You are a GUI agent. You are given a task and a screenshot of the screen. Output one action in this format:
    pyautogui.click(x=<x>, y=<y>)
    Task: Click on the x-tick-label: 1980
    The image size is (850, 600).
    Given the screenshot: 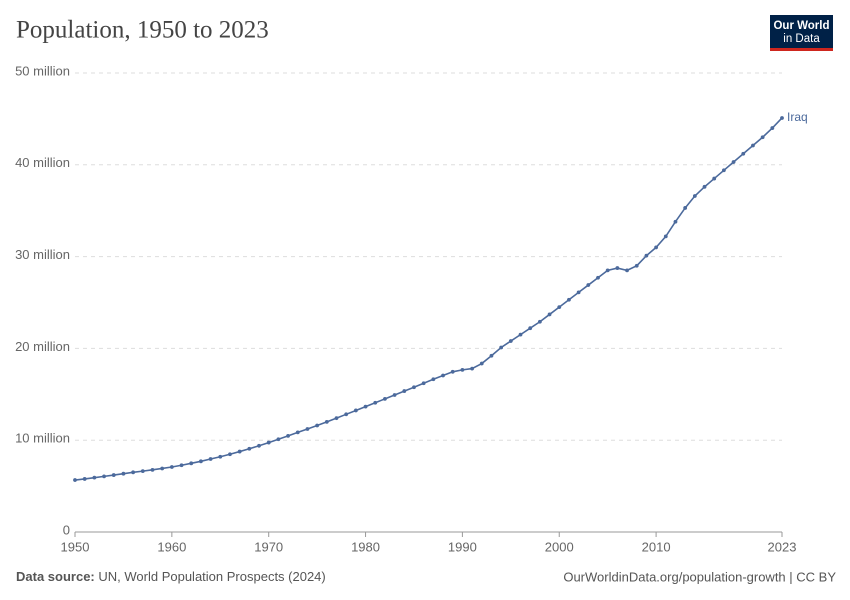 What is the action you would take?
    pyautogui.click(x=365, y=546)
    